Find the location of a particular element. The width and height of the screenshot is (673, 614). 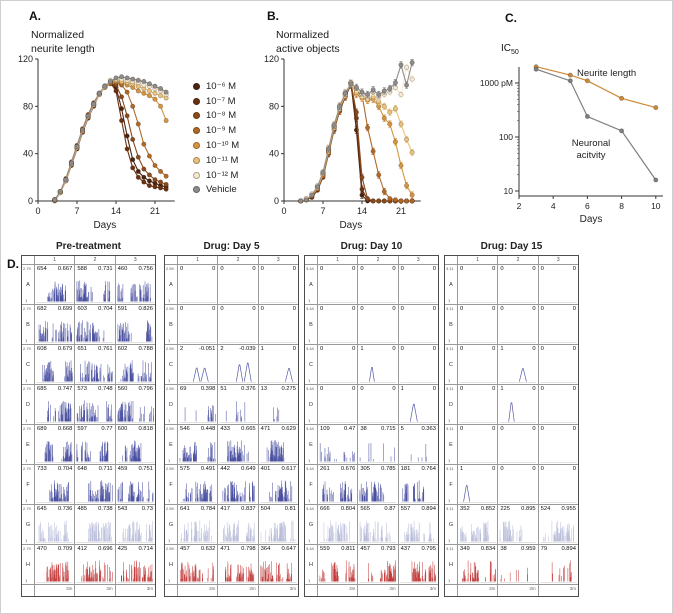

mea-cell: 591 0.826 is located at coordinates (134, 324).